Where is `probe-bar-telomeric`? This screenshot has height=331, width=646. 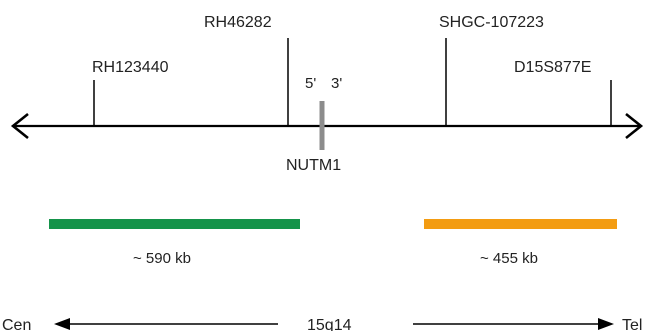
probe-bar-telomeric is located at coordinates (520, 224).